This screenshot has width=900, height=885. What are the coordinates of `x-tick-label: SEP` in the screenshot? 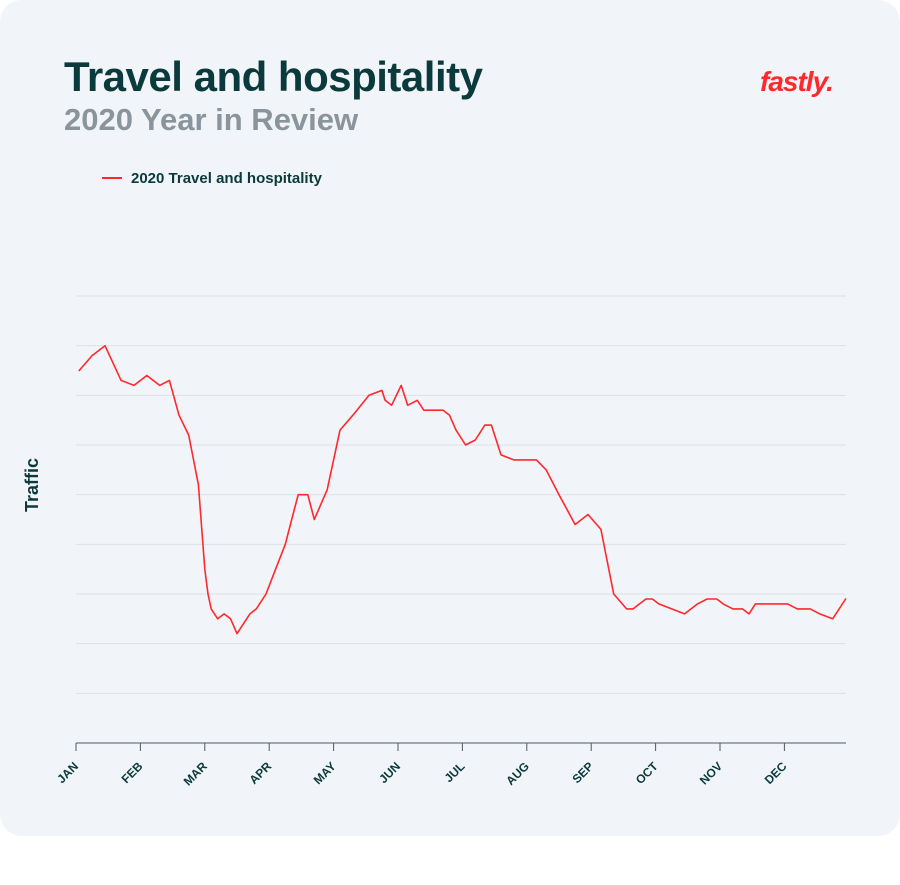 It's located at (582, 772).